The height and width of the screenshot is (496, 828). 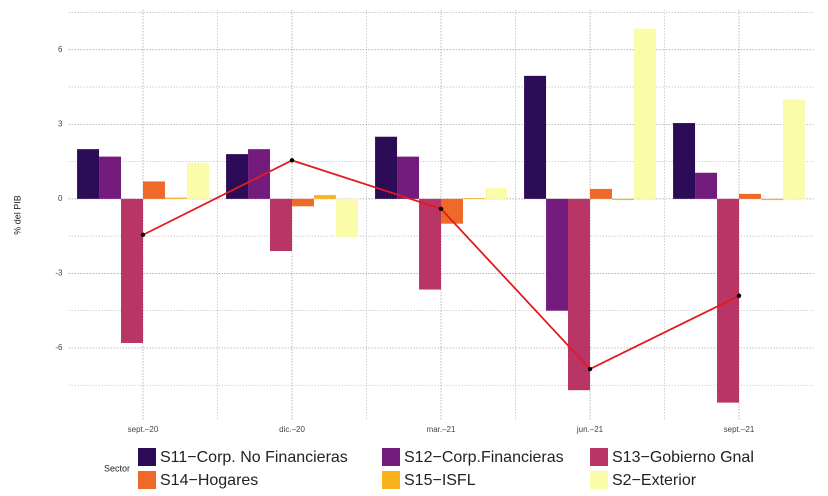 I want to click on legend-title: Sector, so click(x=117, y=468).